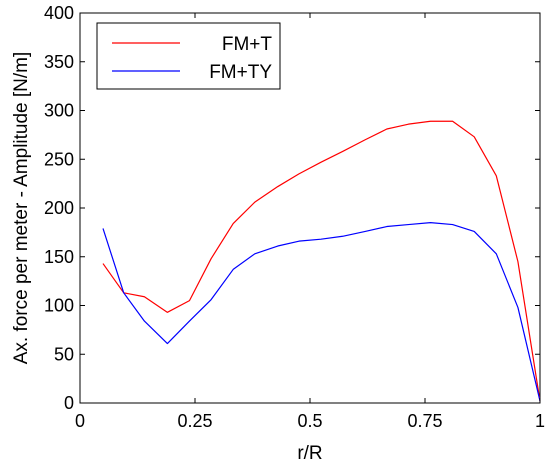 The height and width of the screenshot is (466, 550). What do you see at coordinates (59, 159) in the screenshot?
I see `y-tick-label: 250` at bounding box center [59, 159].